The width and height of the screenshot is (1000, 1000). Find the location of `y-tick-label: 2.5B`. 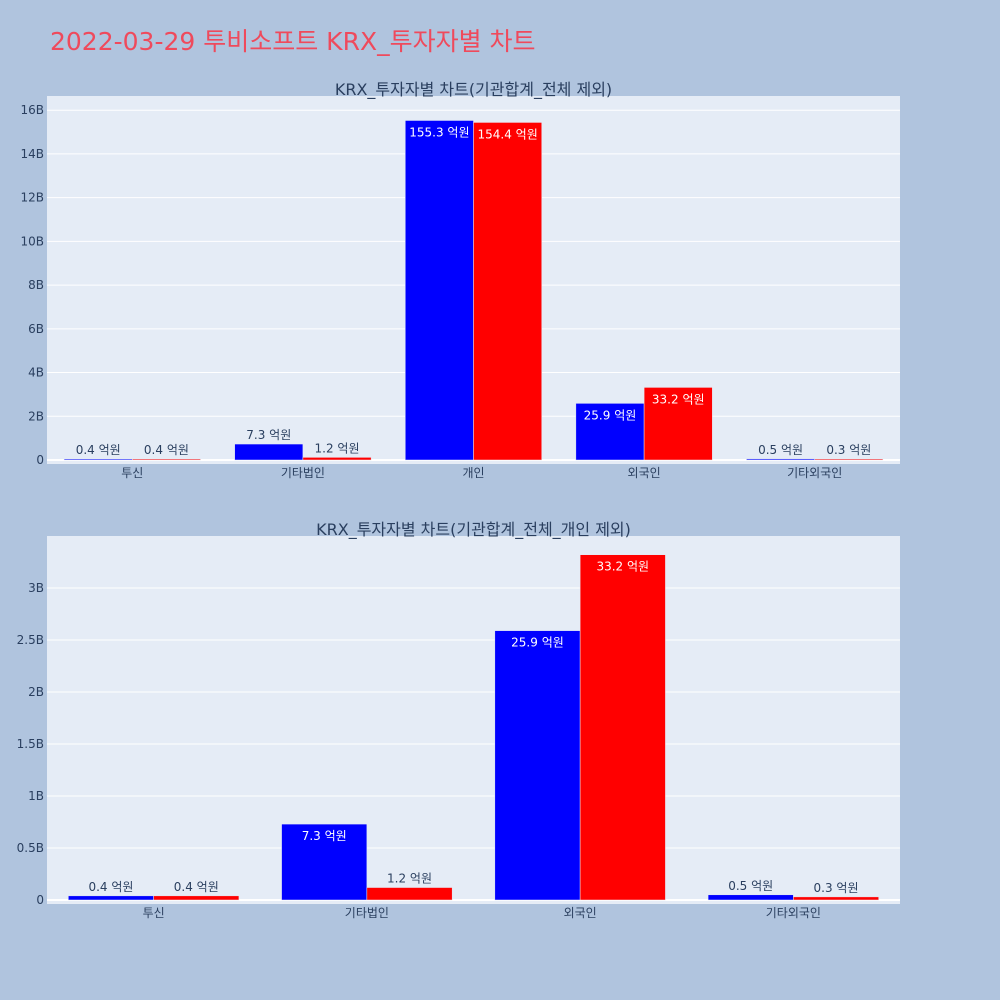

y-tick-label: 2.5B is located at coordinates (30, 640).